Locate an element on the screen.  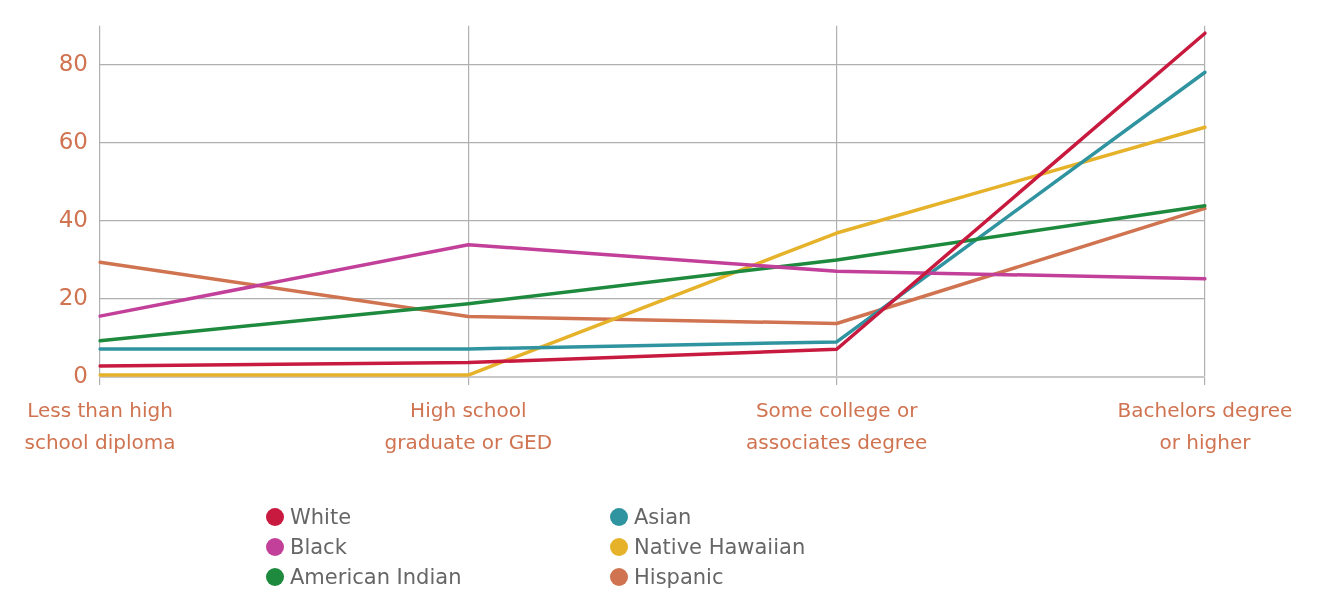
x-tick-label: High school graduate or GED is located at coordinates (468, 426).